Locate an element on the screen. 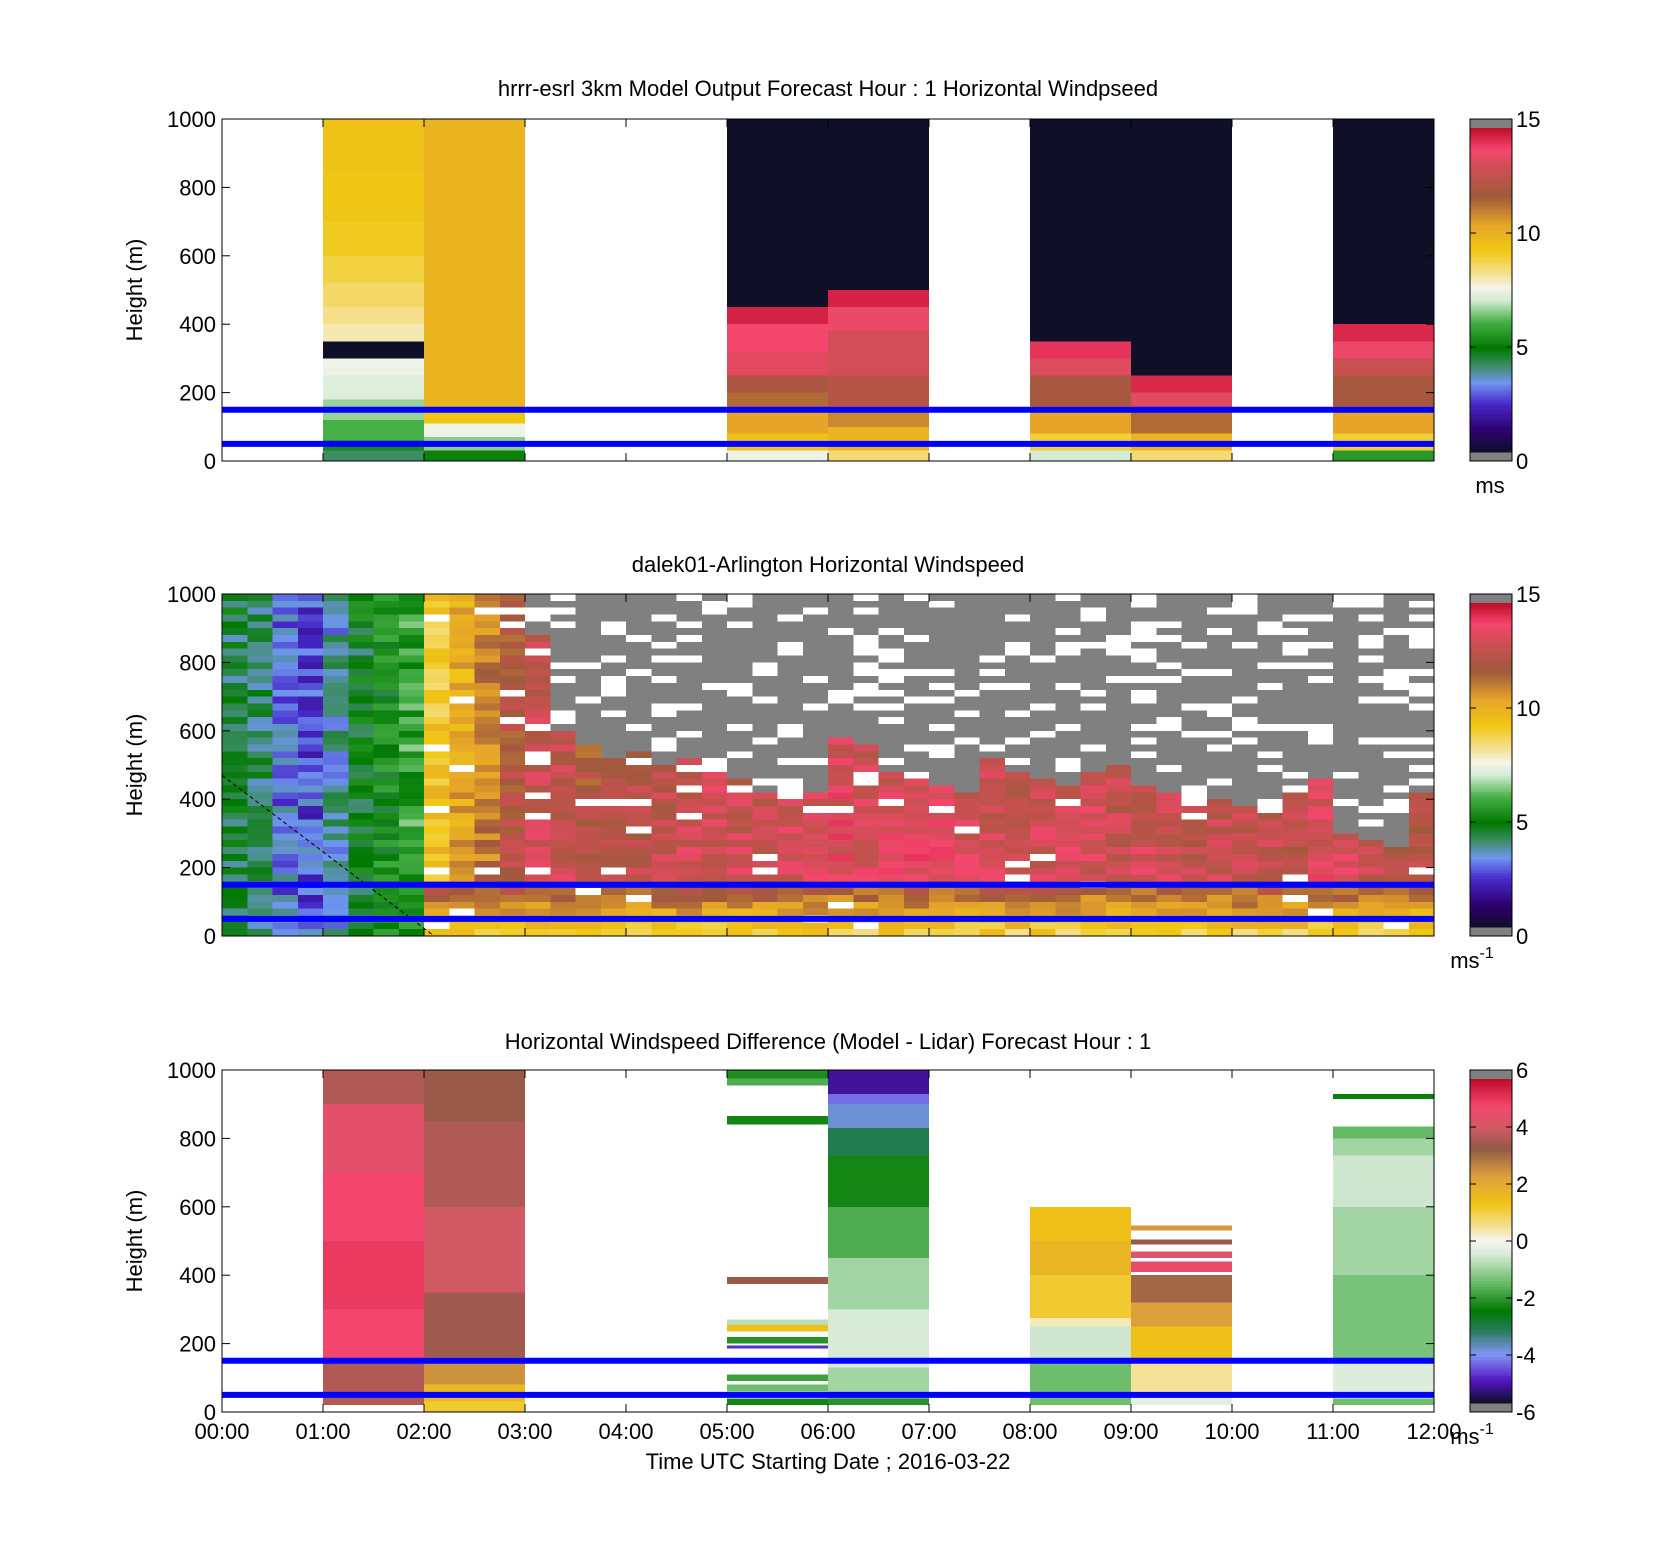 The image size is (1680, 1561). y-tick-label: 1000 is located at coordinates (191, 119).